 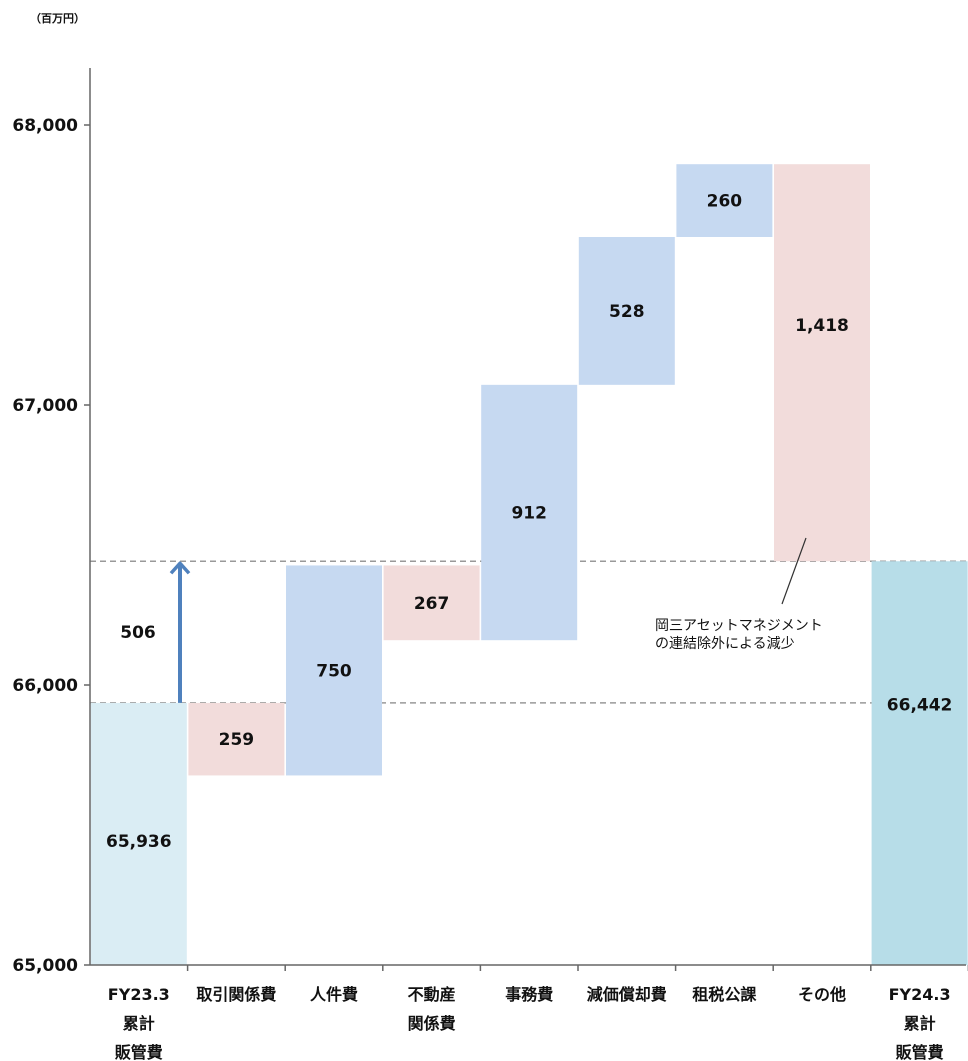 I want to click on category-label-line: 事務費, so click(x=529, y=994).